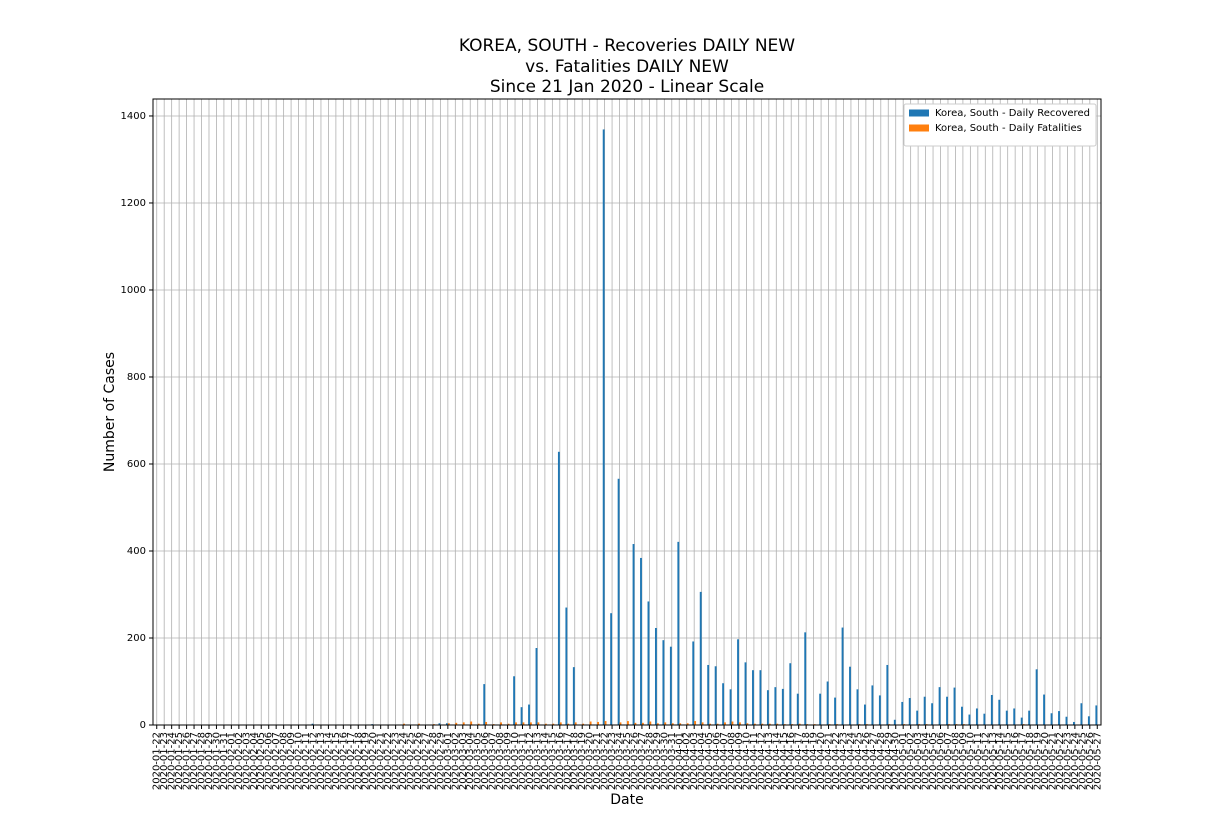  Describe the element at coordinates (1008, 761) in the screenshot. I see `x-tick-label: 2020-05-15` at that location.